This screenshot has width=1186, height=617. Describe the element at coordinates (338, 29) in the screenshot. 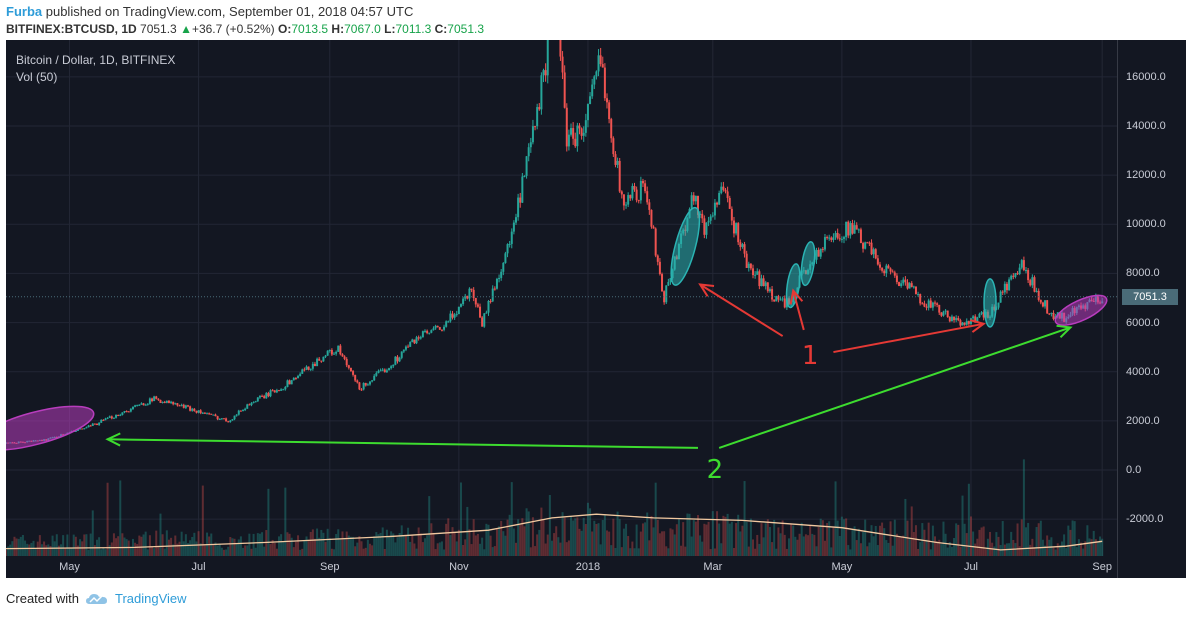

I see `high-label: H:` at that location.